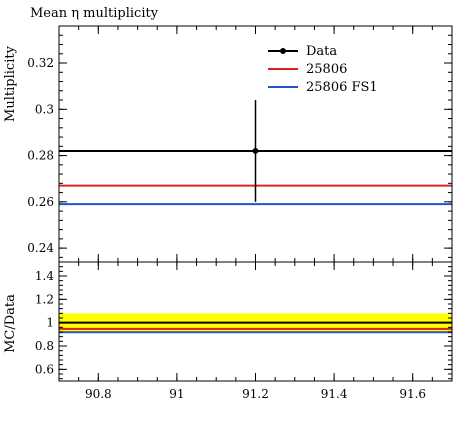  What do you see at coordinates (326, 69) in the screenshot?
I see `legend-label-1: 25806` at bounding box center [326, 69].